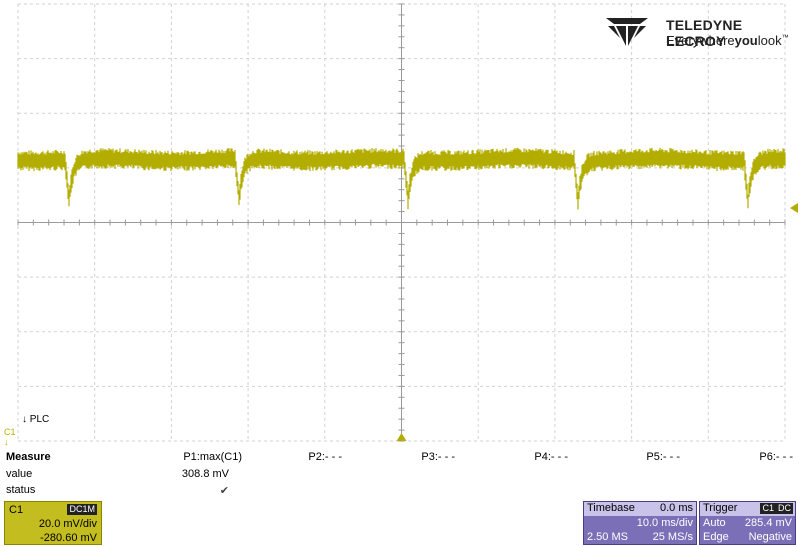  I want to click on param-name: P5:- - -, so click(663, 457).